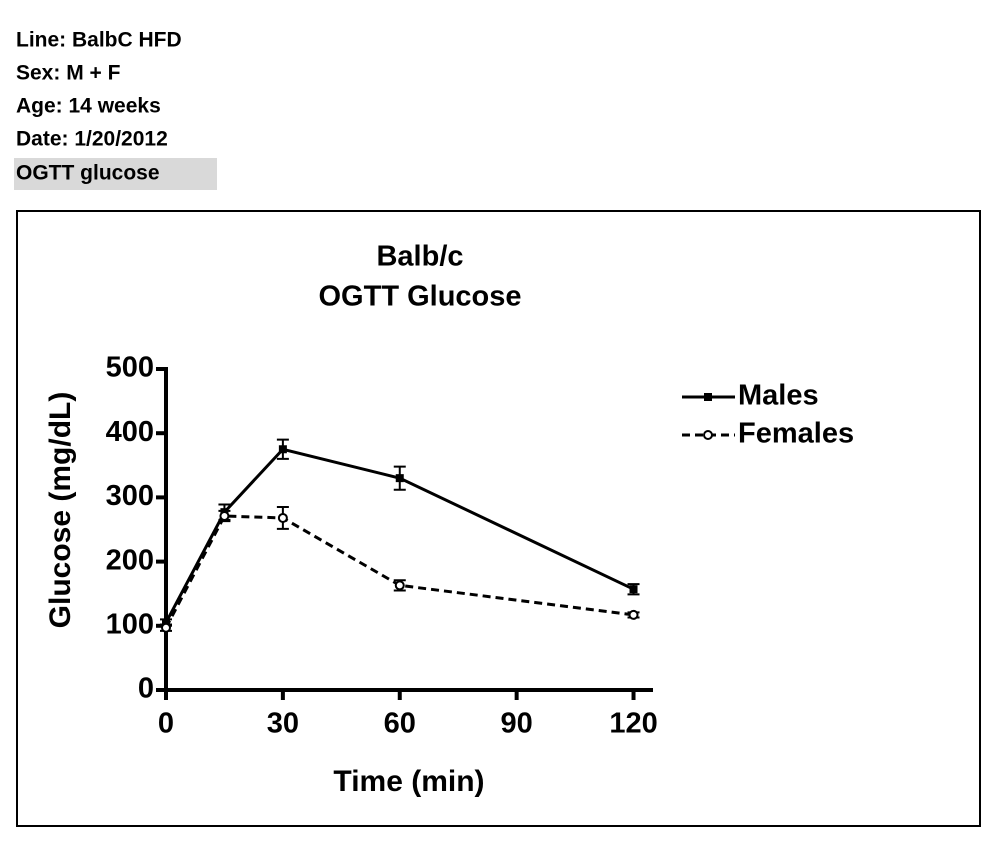 Image resolution: width=1000 pixels, height=846 pixels. Describe the element at coordinates (283, 724) in the screenshot. I see `x-tick-label: 30` at that location.